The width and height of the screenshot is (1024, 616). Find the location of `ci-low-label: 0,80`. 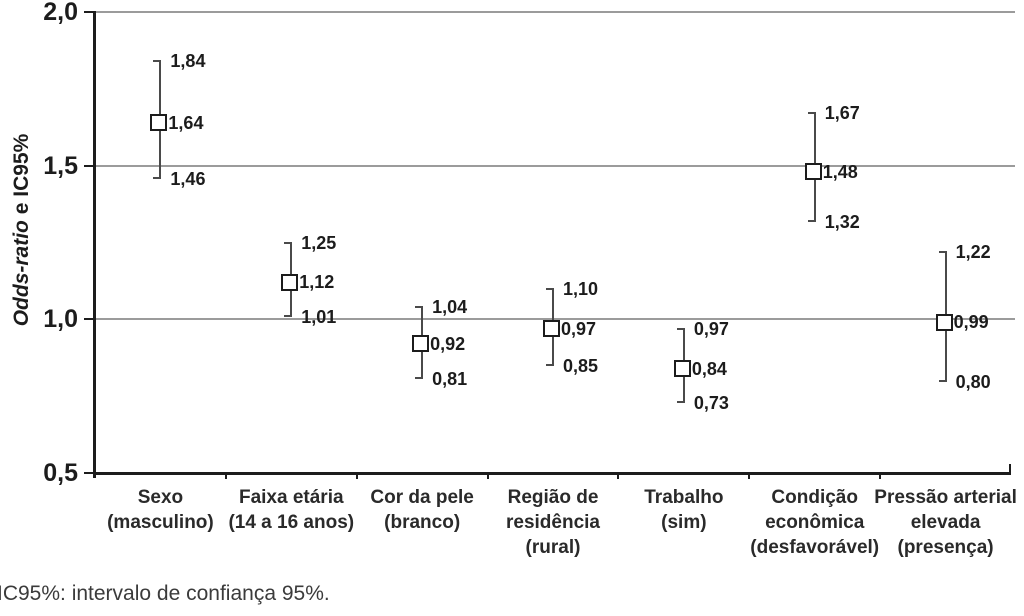

ci-low-label: 0,80 is located at coordinates (973, 381).